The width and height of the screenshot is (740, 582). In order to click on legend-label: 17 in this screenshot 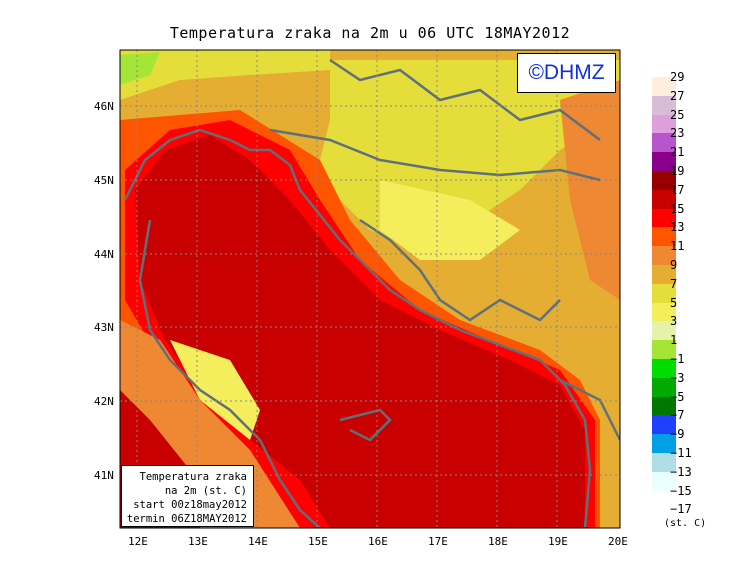, I will do `click(677, 189)`.